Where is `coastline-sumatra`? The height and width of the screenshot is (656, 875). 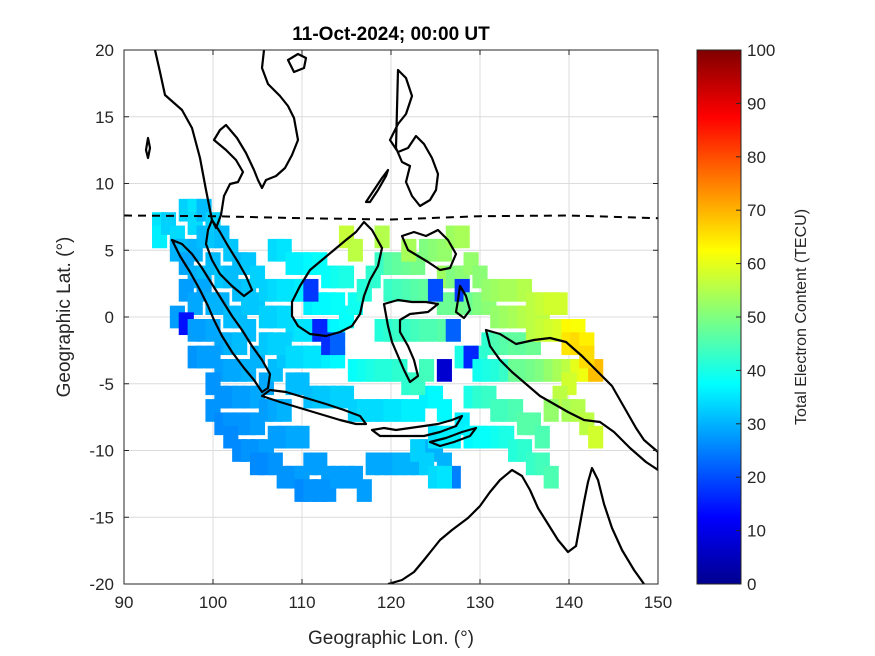
coastline-sumatra is located at coordinates (221, 316).